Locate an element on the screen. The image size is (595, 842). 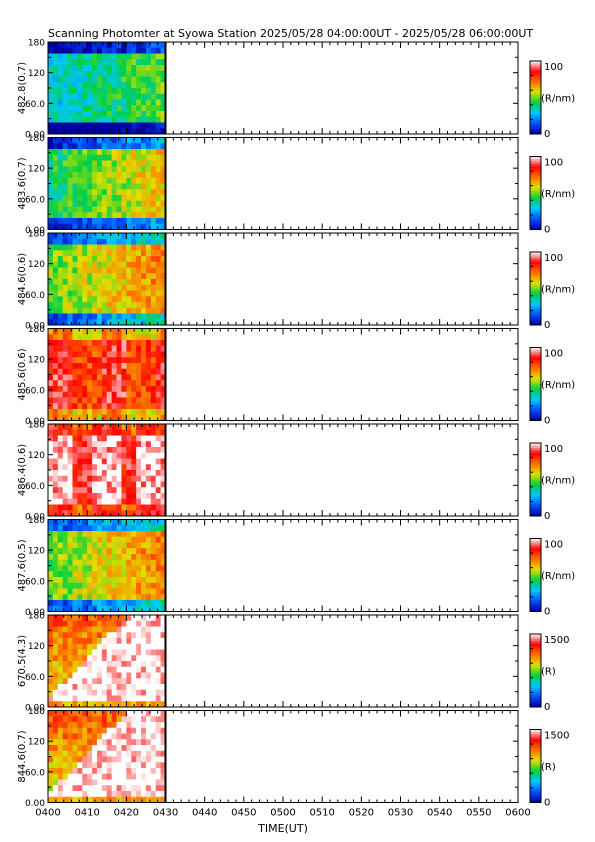
y-tick-label: 0.00 is located at coordinates (35, 231).